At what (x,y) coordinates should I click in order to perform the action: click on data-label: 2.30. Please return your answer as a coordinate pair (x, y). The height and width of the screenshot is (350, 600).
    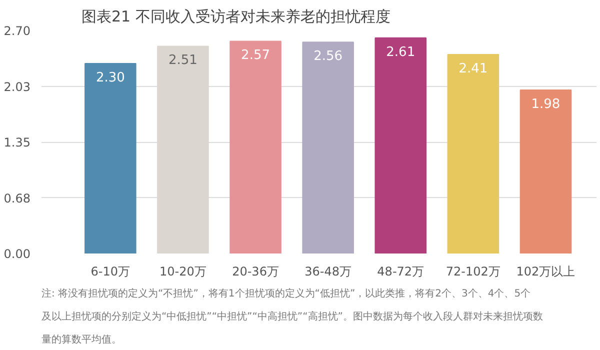
    Looking at the image, I should click on (110, 78).